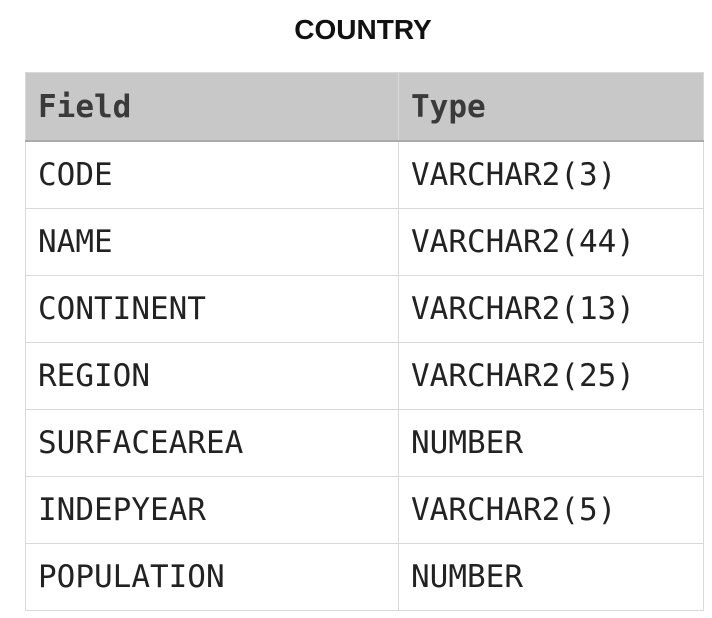 This screenshot has height=618, width=712. I want to click on table-row: SURFACEAREA NUMBER, so click(364, 443).